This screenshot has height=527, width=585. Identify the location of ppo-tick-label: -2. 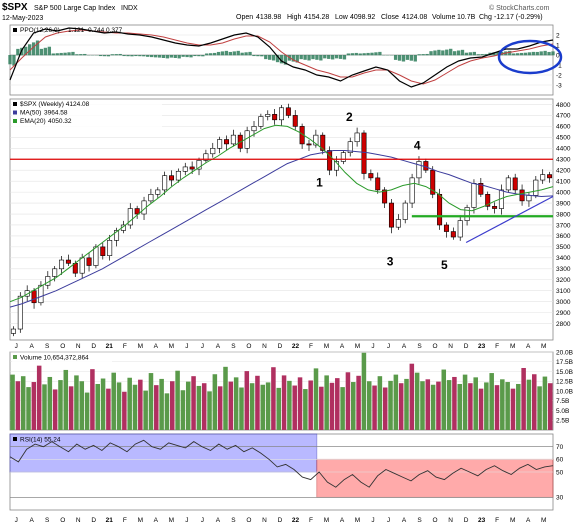
(559, 75).